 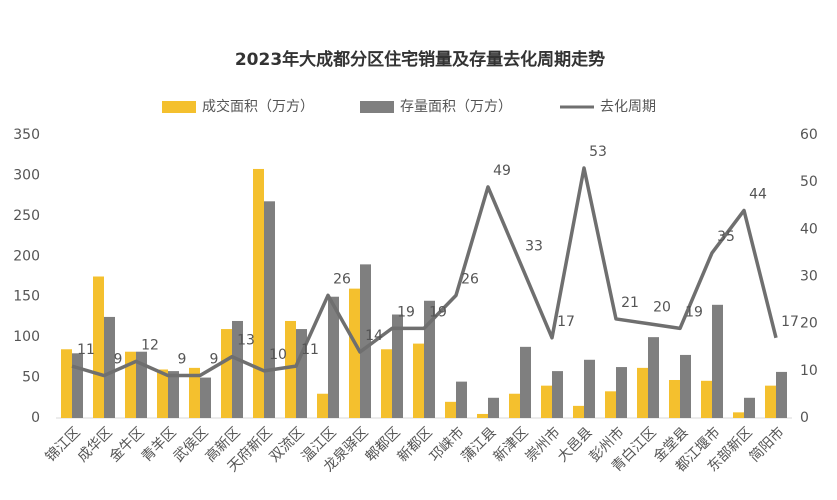 I want to click on data-label: 21, so click(x=630, y=303).